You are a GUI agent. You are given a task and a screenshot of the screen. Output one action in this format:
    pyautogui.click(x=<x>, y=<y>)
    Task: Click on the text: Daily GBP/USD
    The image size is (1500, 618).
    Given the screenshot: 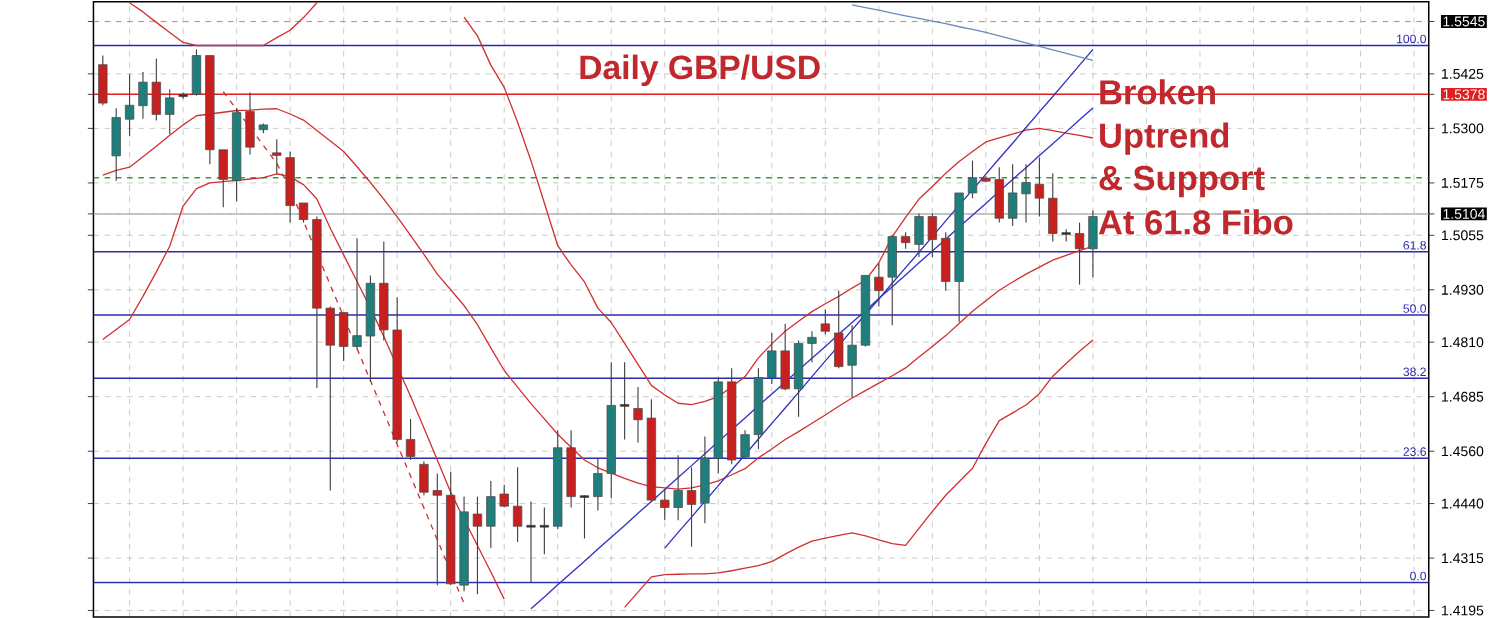 What is the action you would take?
    pyautogui.click(x=700, y=70)
    